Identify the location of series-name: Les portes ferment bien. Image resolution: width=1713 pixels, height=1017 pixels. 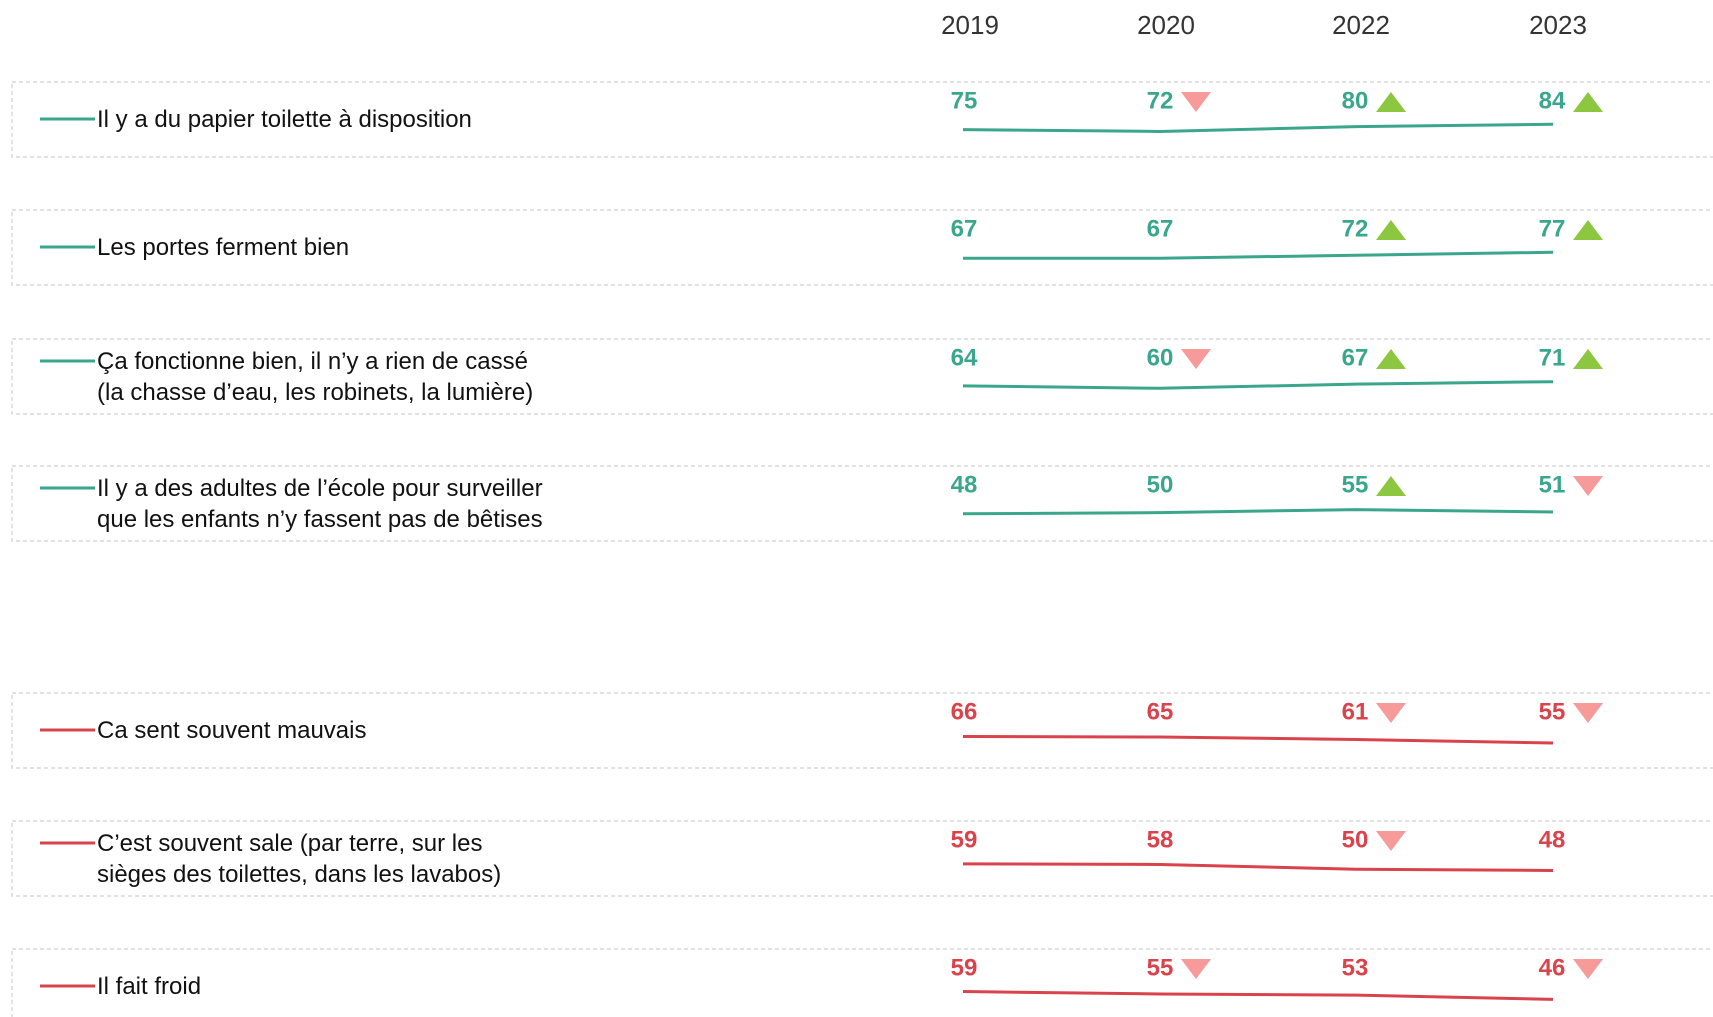
(223, 247).